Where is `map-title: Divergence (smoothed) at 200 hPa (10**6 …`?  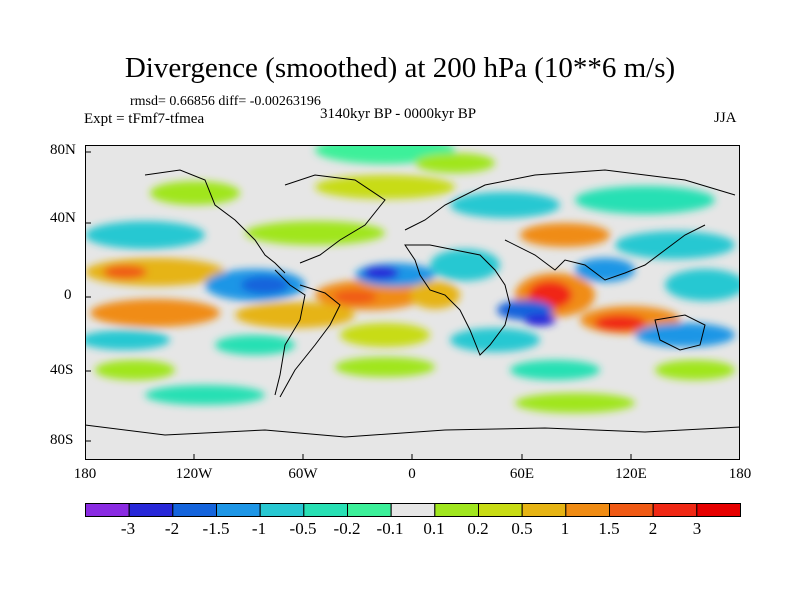
map-title: Divergence (smoothed) at 200 hPa (10**6 … is located at coordinates (400, 68).